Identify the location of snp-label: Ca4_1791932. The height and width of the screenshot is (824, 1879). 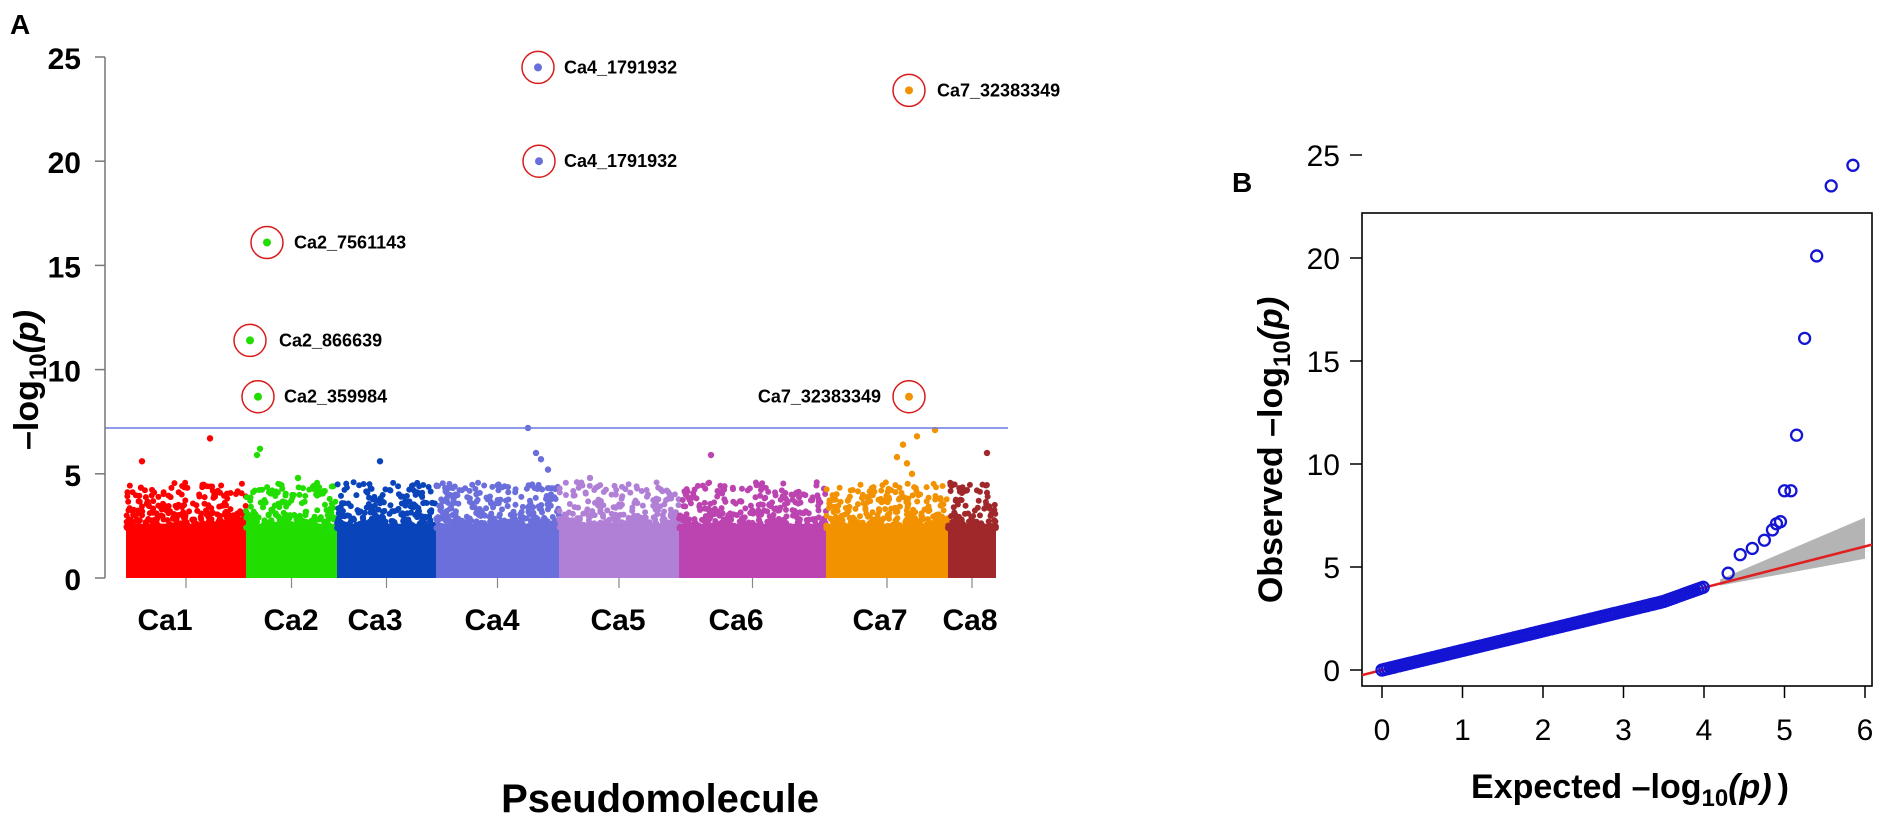
(620, 67).